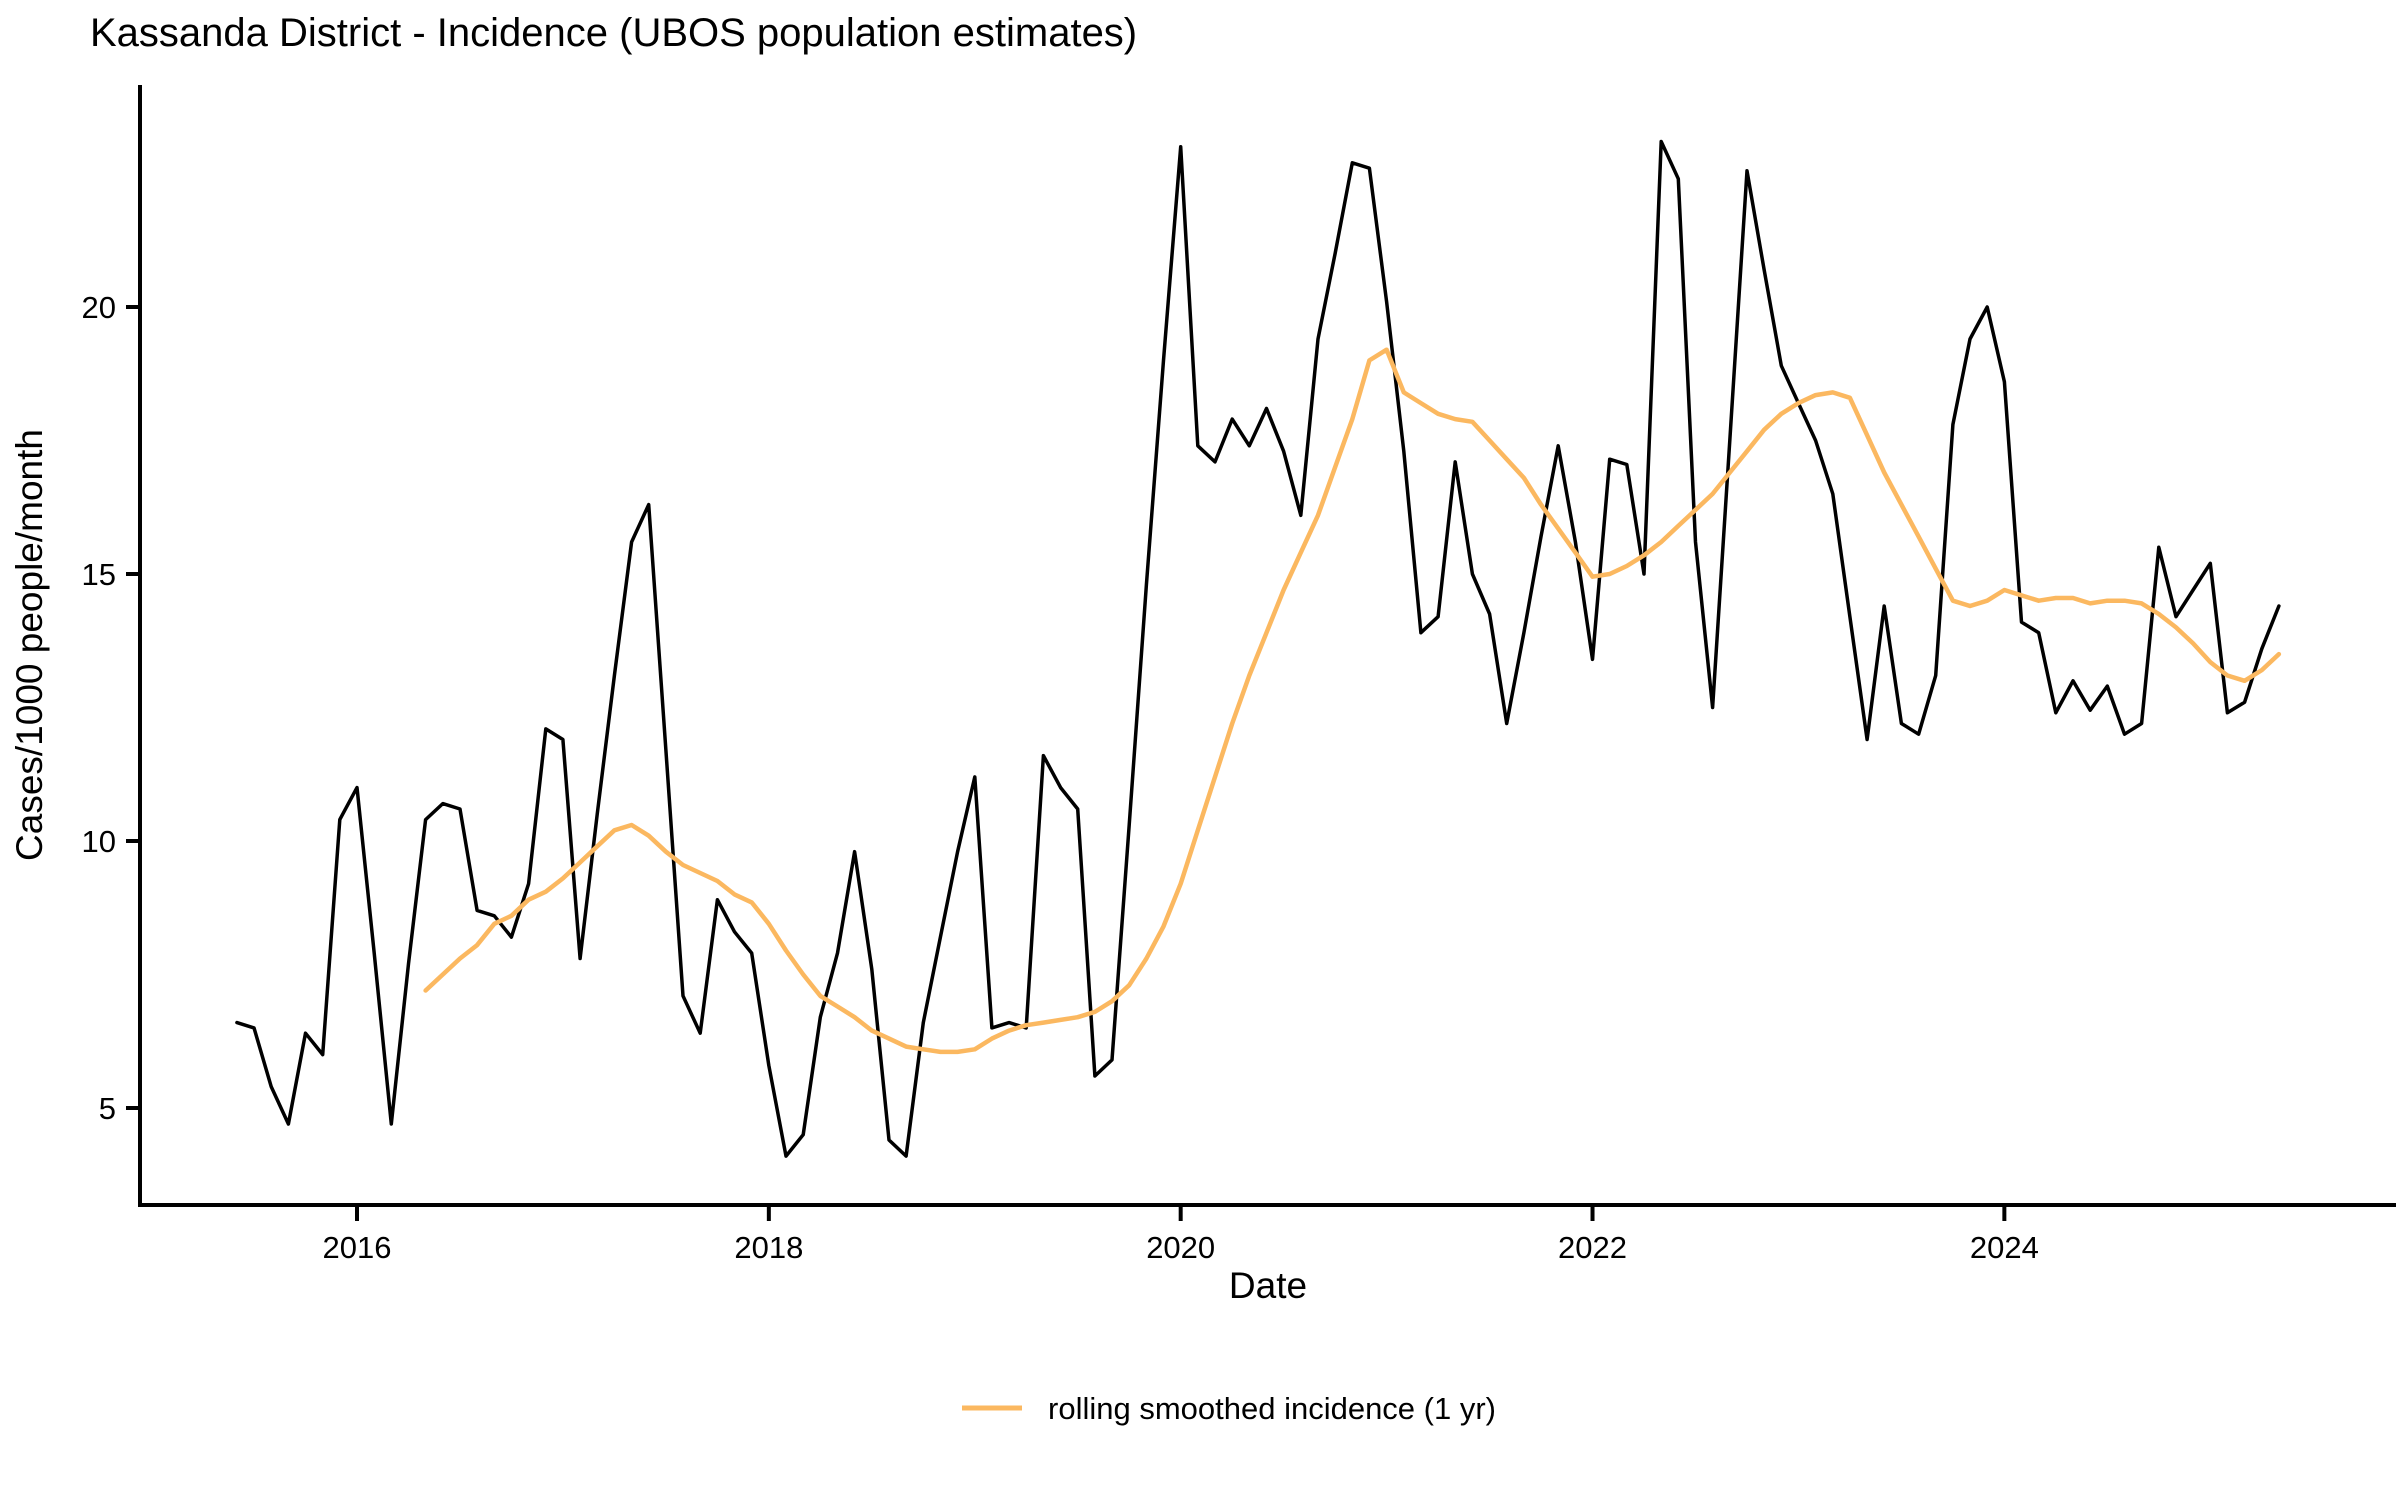 The width and height of the screenshot is (2400, 1500). Describe the element at coordinates (1180, 1247) in the screenshot. I see `x-tick-label: 2020` at that location.